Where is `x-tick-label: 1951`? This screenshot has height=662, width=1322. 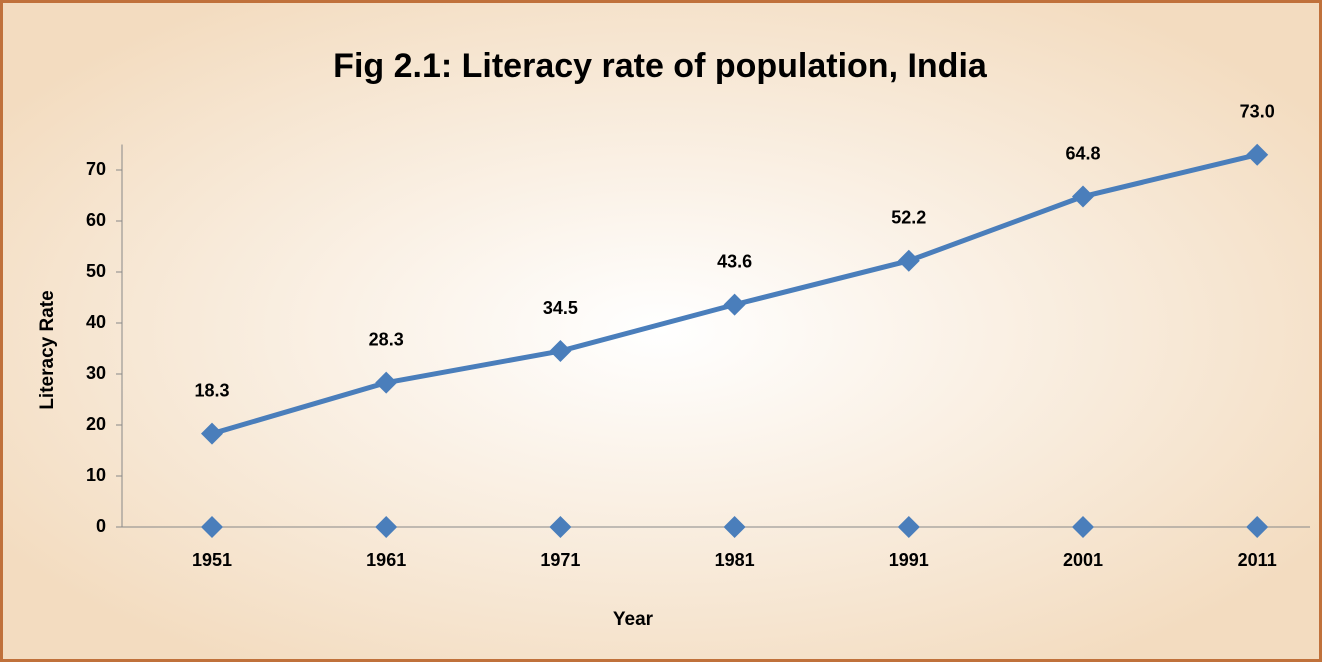
x-tick-label: 1951 is located at coordinates (212, 560).